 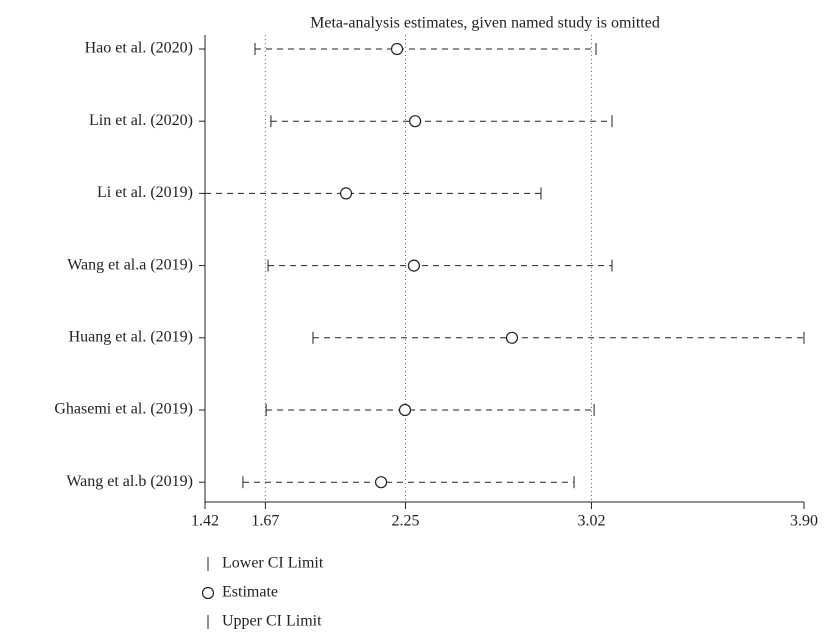 What do you see at coordinates (139, 48) in the screenshot?
I see `y-tick-label: Hao et al. (2020)` at bounding box center [139, 48].